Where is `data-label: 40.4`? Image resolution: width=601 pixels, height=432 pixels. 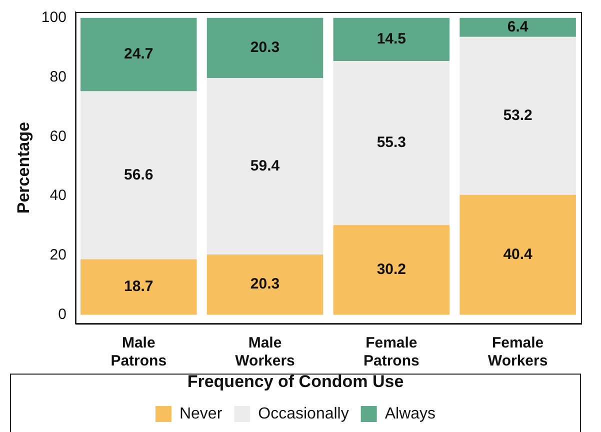 data-label: 40.4 is located at coordinates (518, 254).